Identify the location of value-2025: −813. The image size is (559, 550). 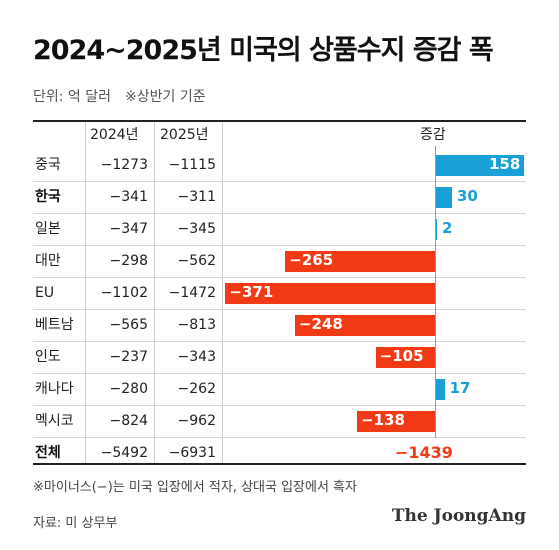
(196, 325).